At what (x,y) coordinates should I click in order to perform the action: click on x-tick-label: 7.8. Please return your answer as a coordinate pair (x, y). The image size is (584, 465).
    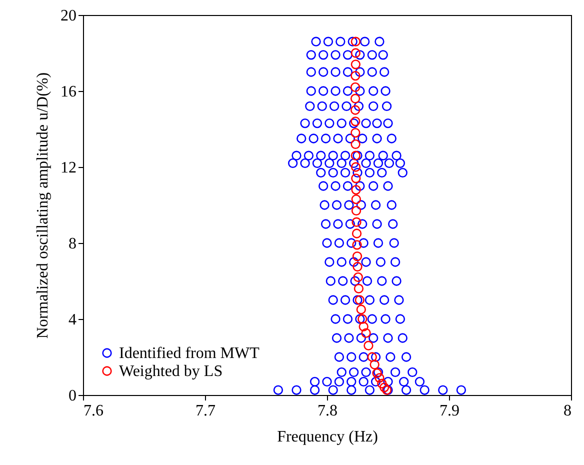
    Looking at the image, I should click on (328, 411).